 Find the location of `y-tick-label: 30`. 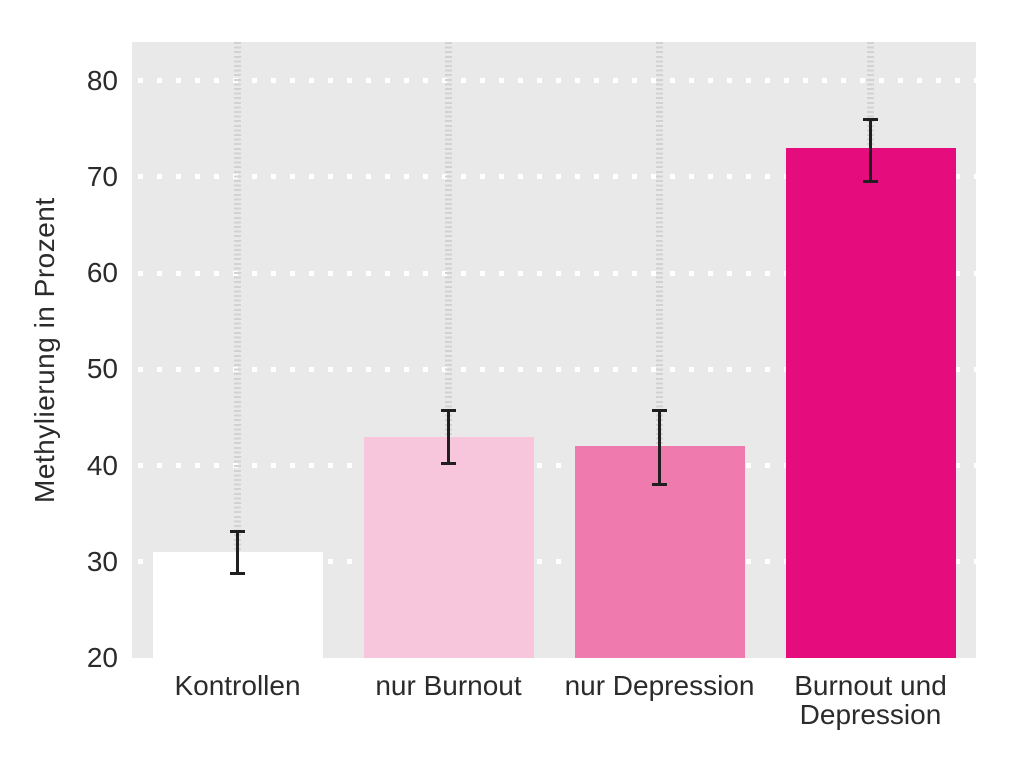

y-tick-label: 30 is located at coordinates (102, 561).